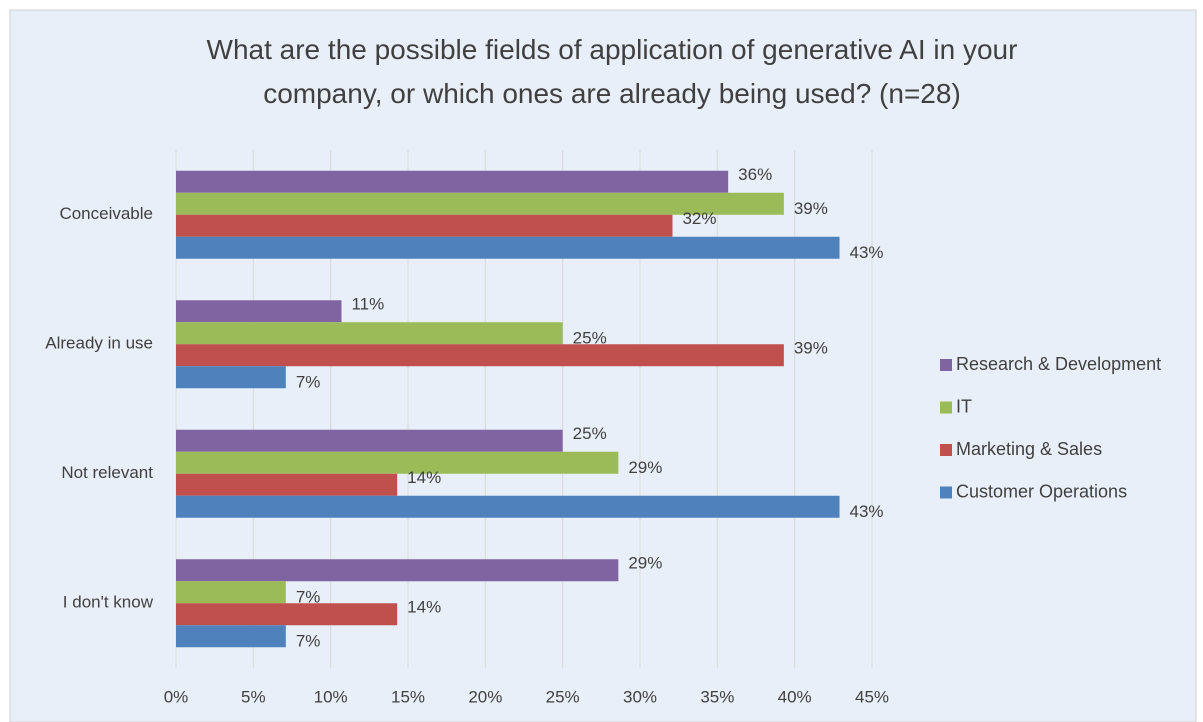 This screenshot has width=1203, height=722. I want to click on x-tick-label: 20%, so click(485, 696).